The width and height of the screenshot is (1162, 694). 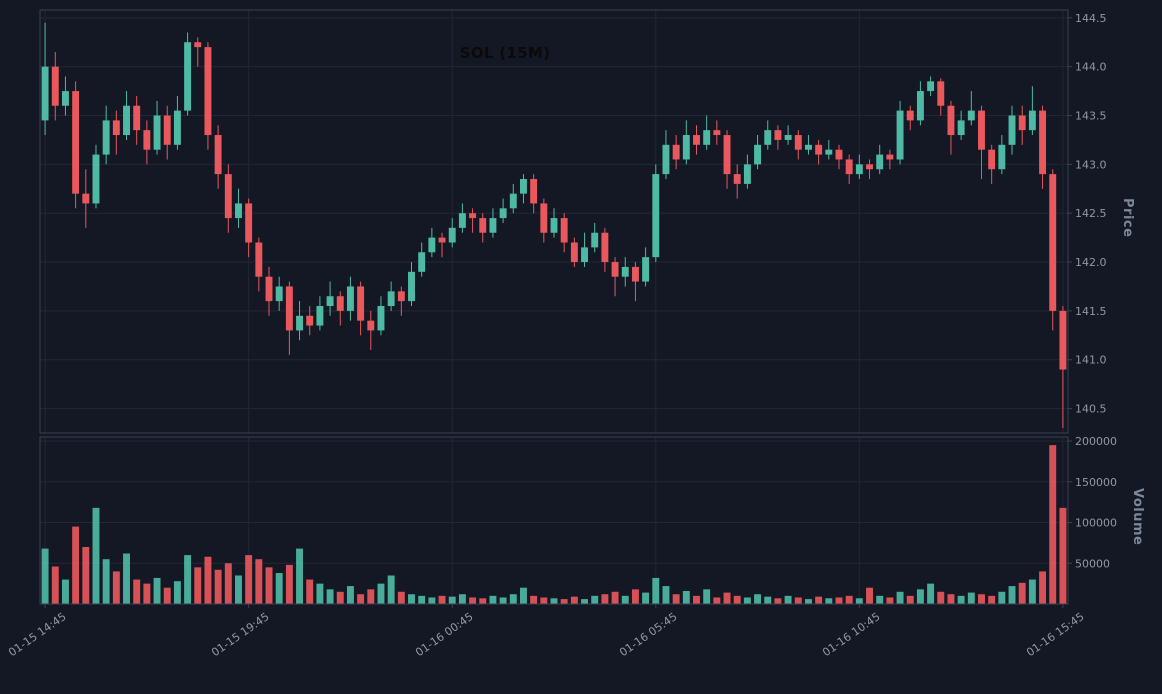 What do you see at coordinates (1091, 409) in the screenshot?
I see `price-tick-label: 140.5` at bounding box center [1091, 409].